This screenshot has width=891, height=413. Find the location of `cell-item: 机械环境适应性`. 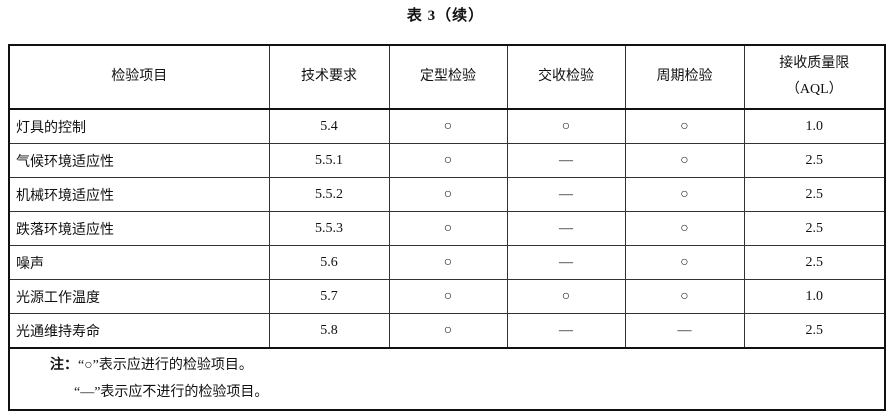

cell-item: 机械环境适应性 is located at coordinates (139, 194).